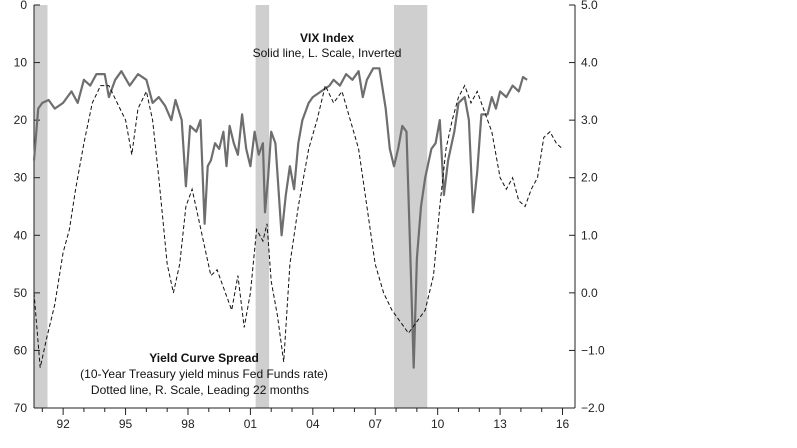  What do you see at coordinates (251, 424) in the screenshot?
I see `x-tick-label: 01` at bounding box center [251, 424].